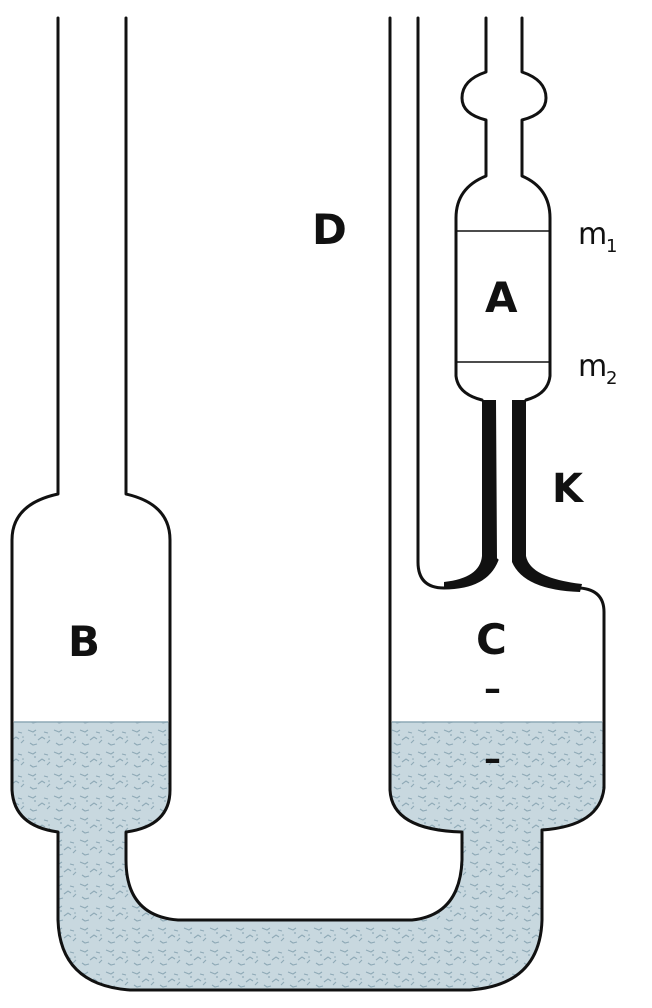 The image size is (652, 1008). I want to click on capillary-left-wall, so click(470, 494).